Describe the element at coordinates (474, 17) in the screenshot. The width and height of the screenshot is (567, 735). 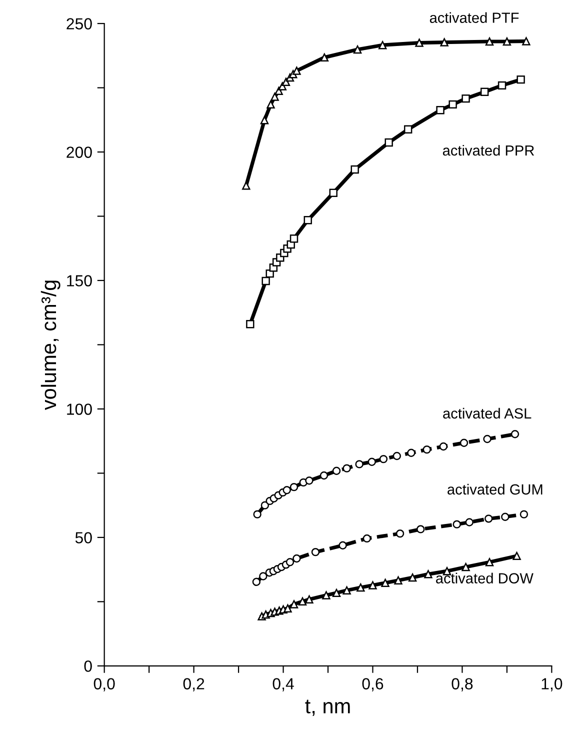
I see `series-label: activated PTF` at that location.